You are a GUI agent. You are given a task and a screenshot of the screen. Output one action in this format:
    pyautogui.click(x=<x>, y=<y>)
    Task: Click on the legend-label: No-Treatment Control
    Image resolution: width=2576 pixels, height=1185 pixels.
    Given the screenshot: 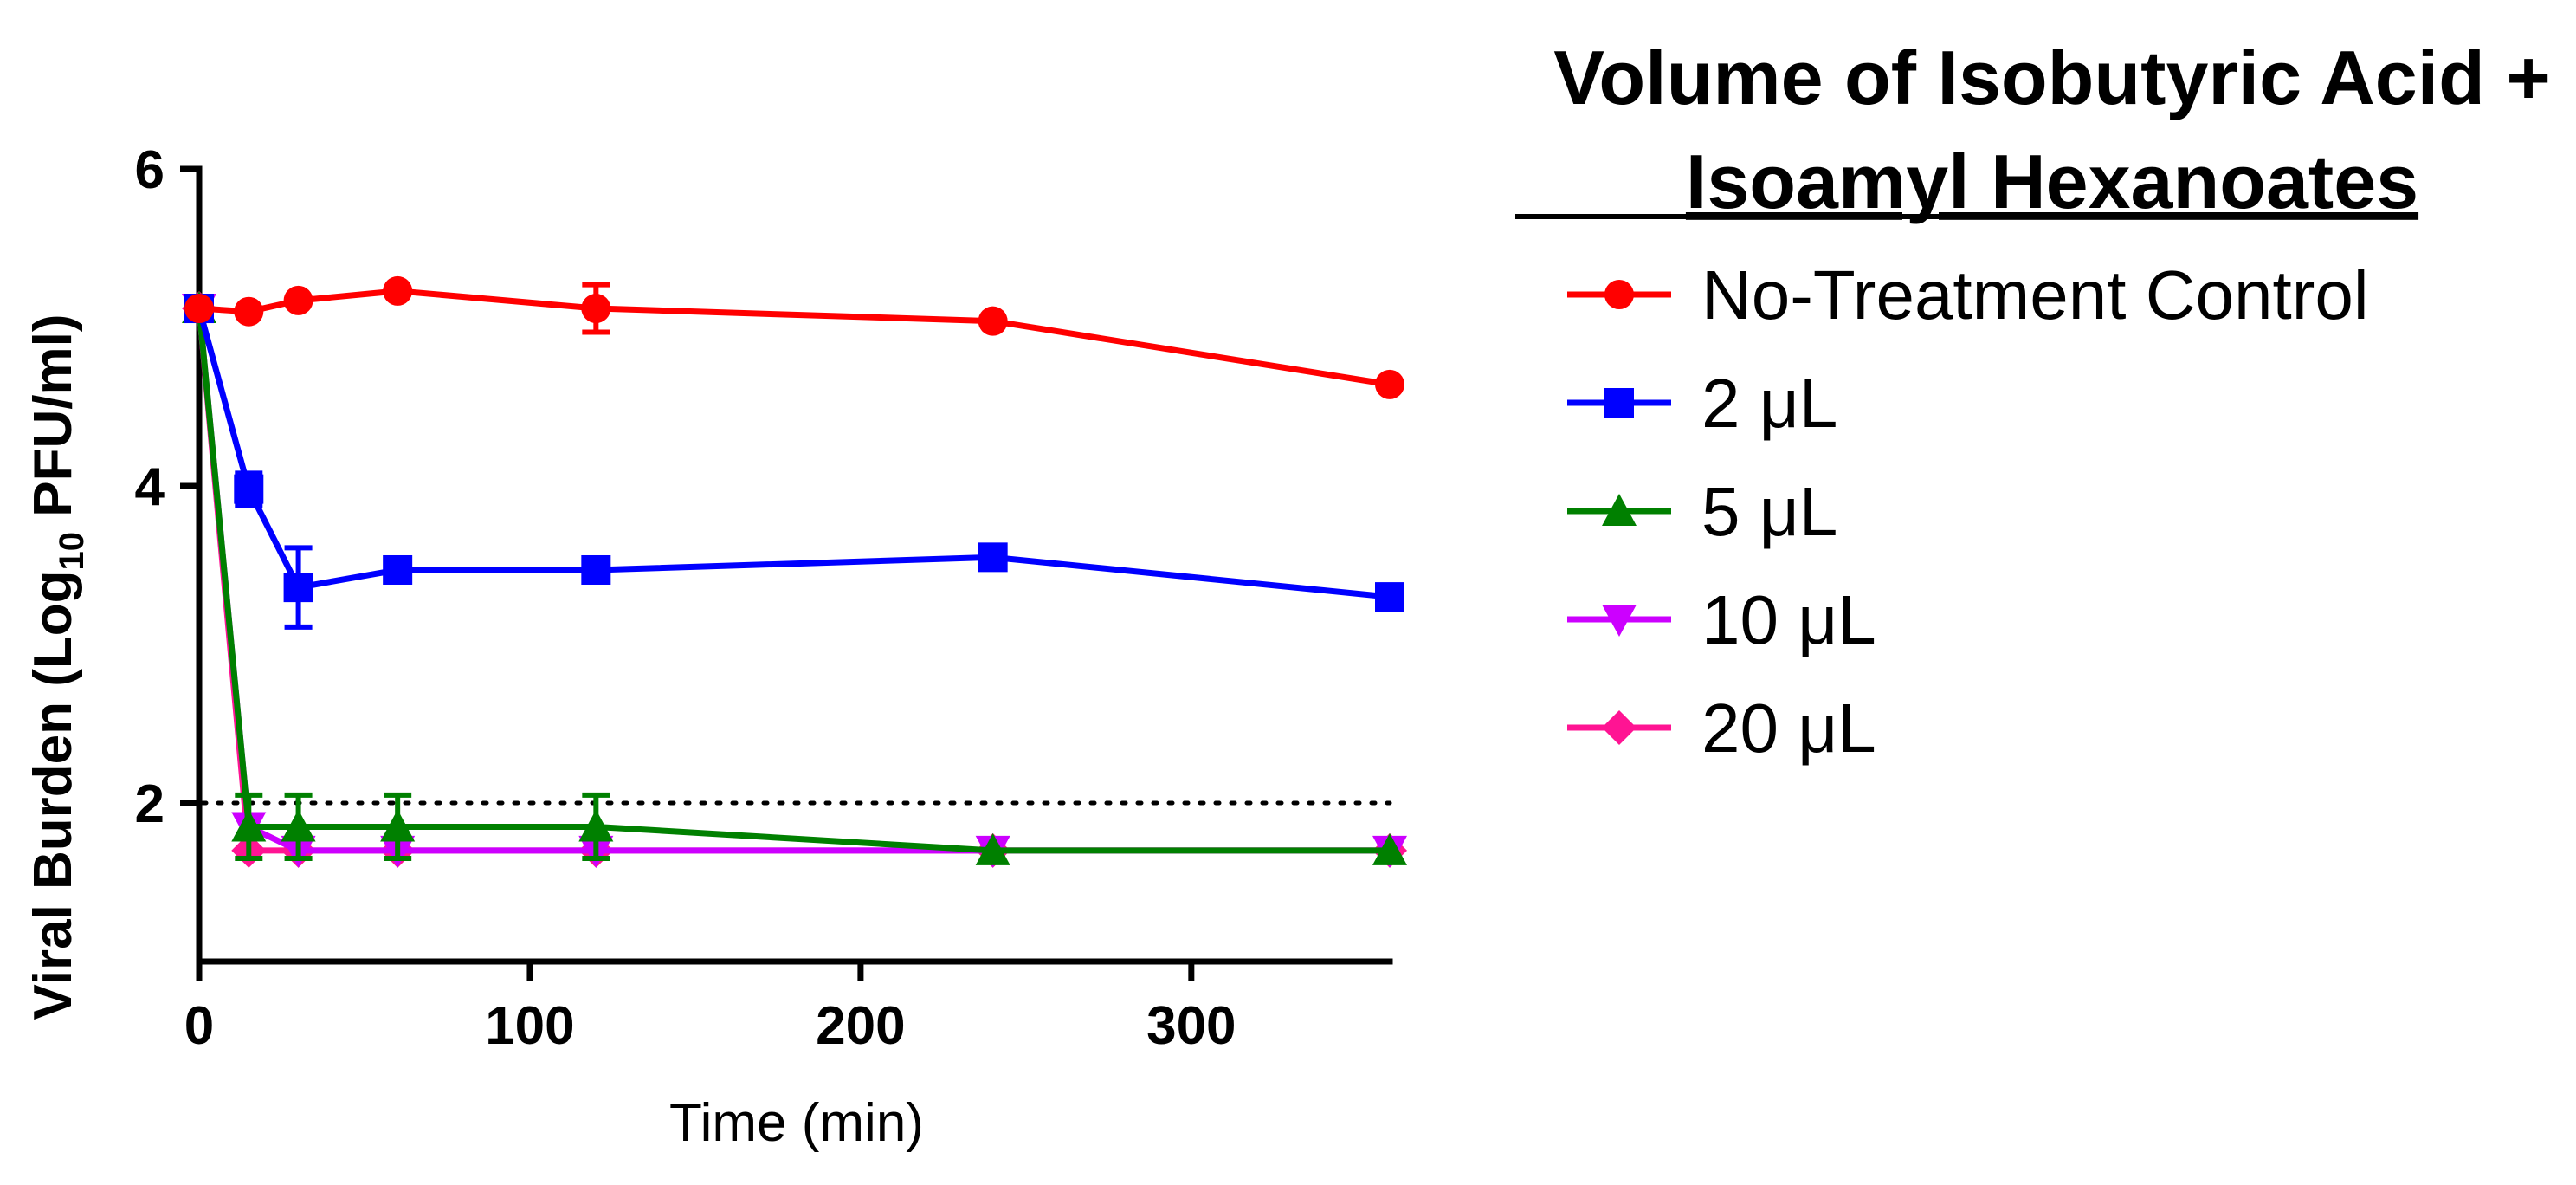 What is the action you would take?
    pyautogui.click(x=2035, y=294)
    